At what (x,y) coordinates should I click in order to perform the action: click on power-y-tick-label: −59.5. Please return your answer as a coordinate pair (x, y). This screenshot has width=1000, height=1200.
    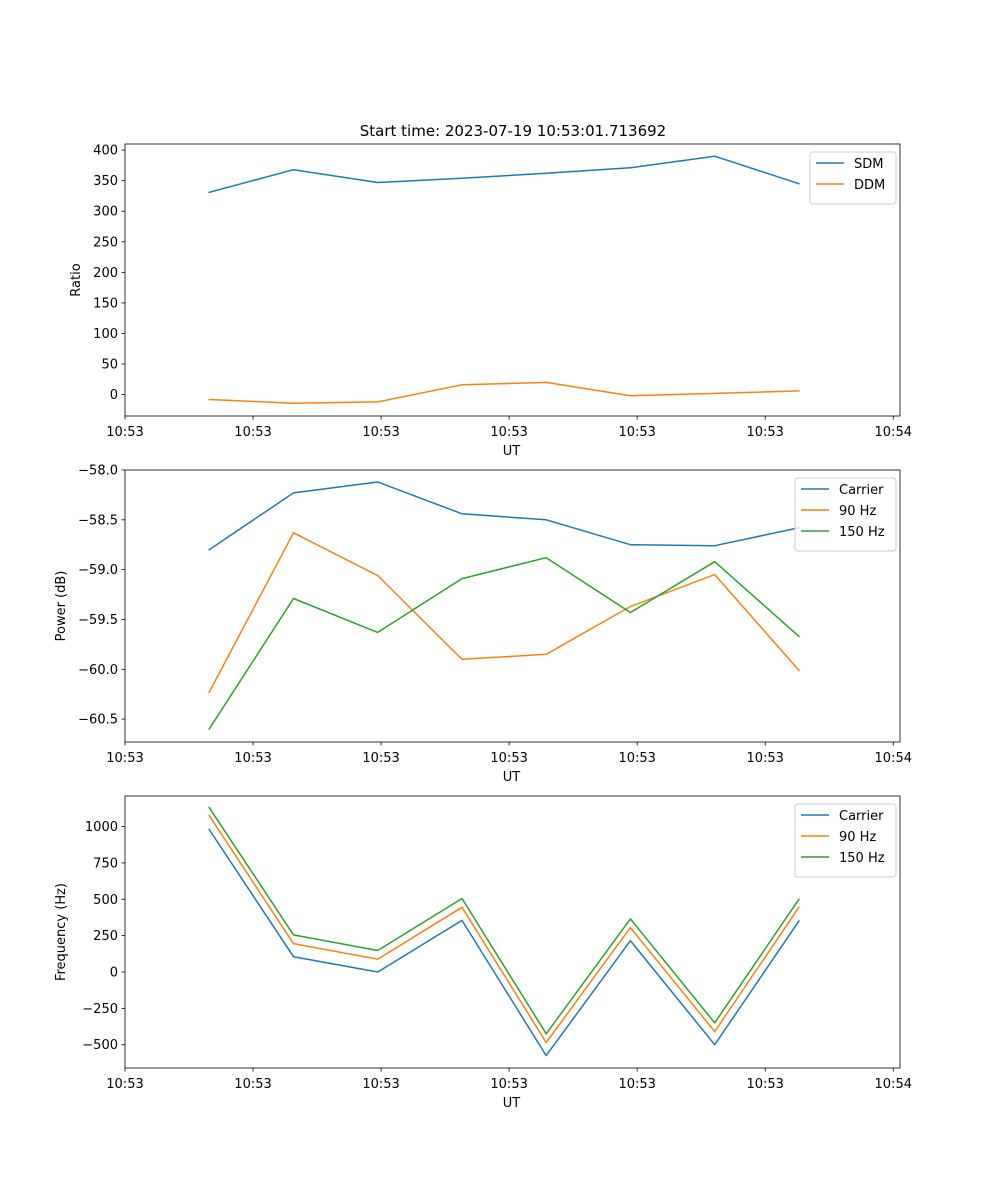
    Looking at the image, I should click on (98, 620).